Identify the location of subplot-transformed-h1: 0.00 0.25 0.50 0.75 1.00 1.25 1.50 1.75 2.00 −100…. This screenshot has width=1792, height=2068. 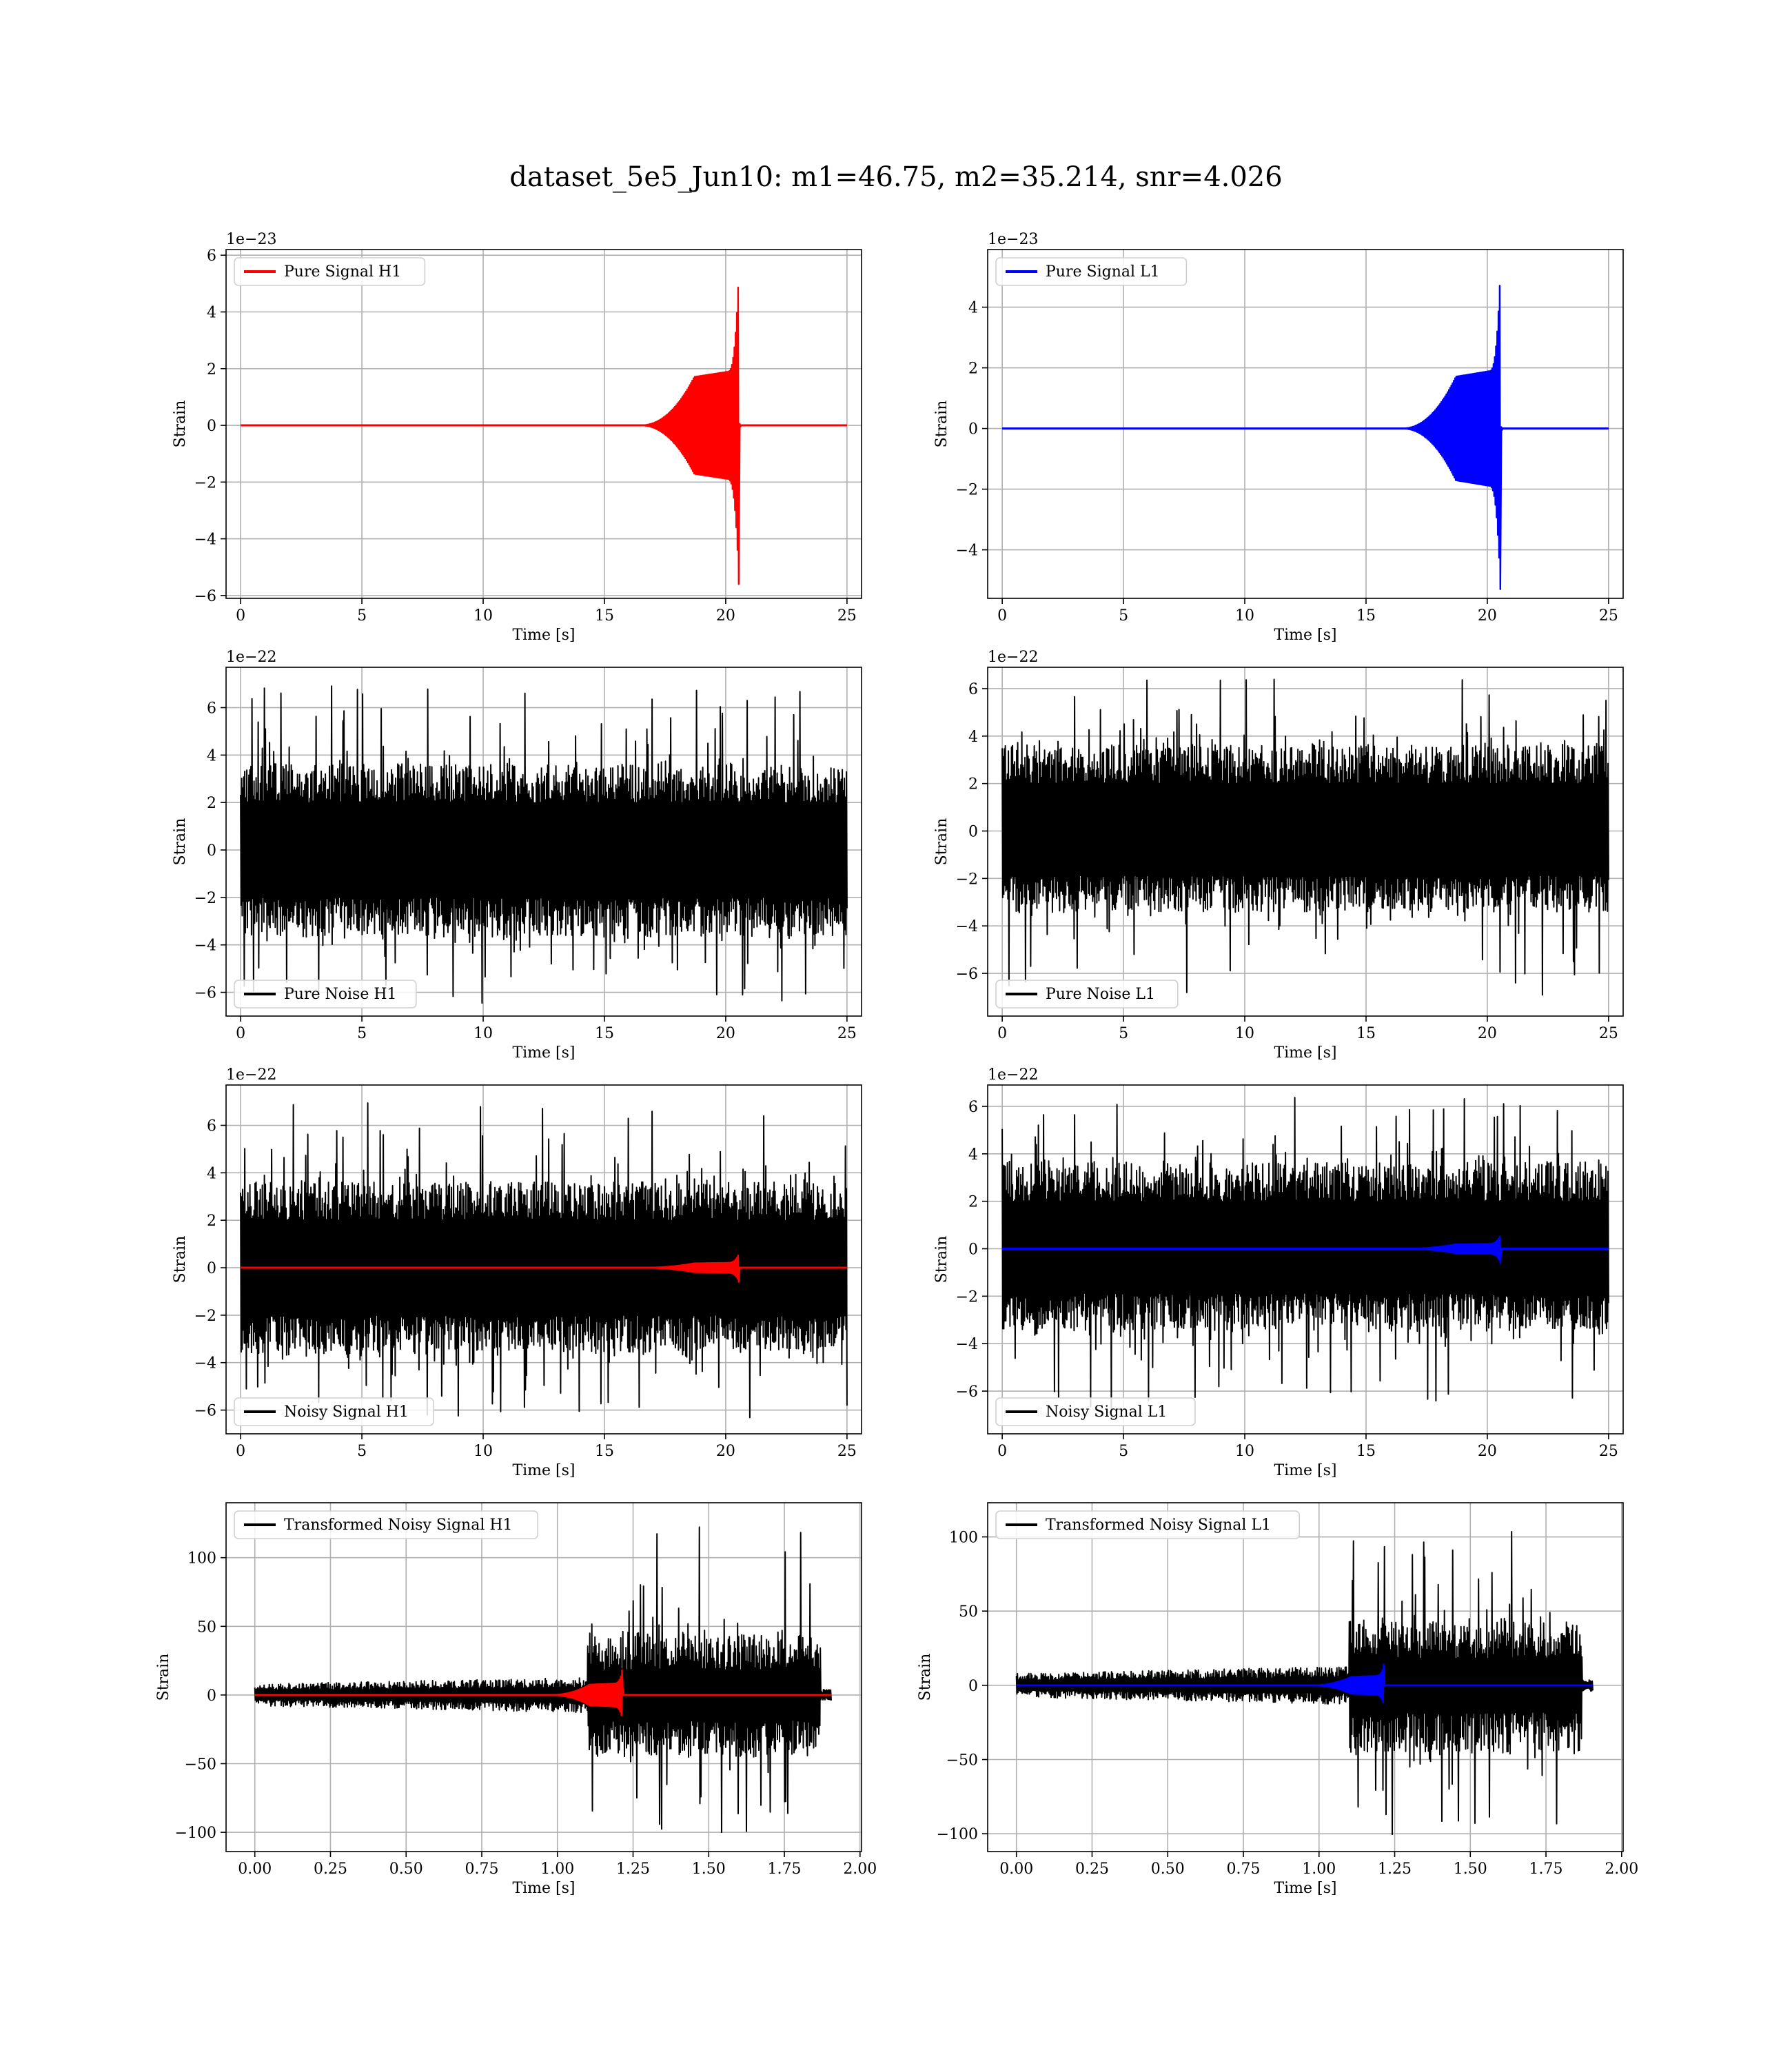
(516, 1699).